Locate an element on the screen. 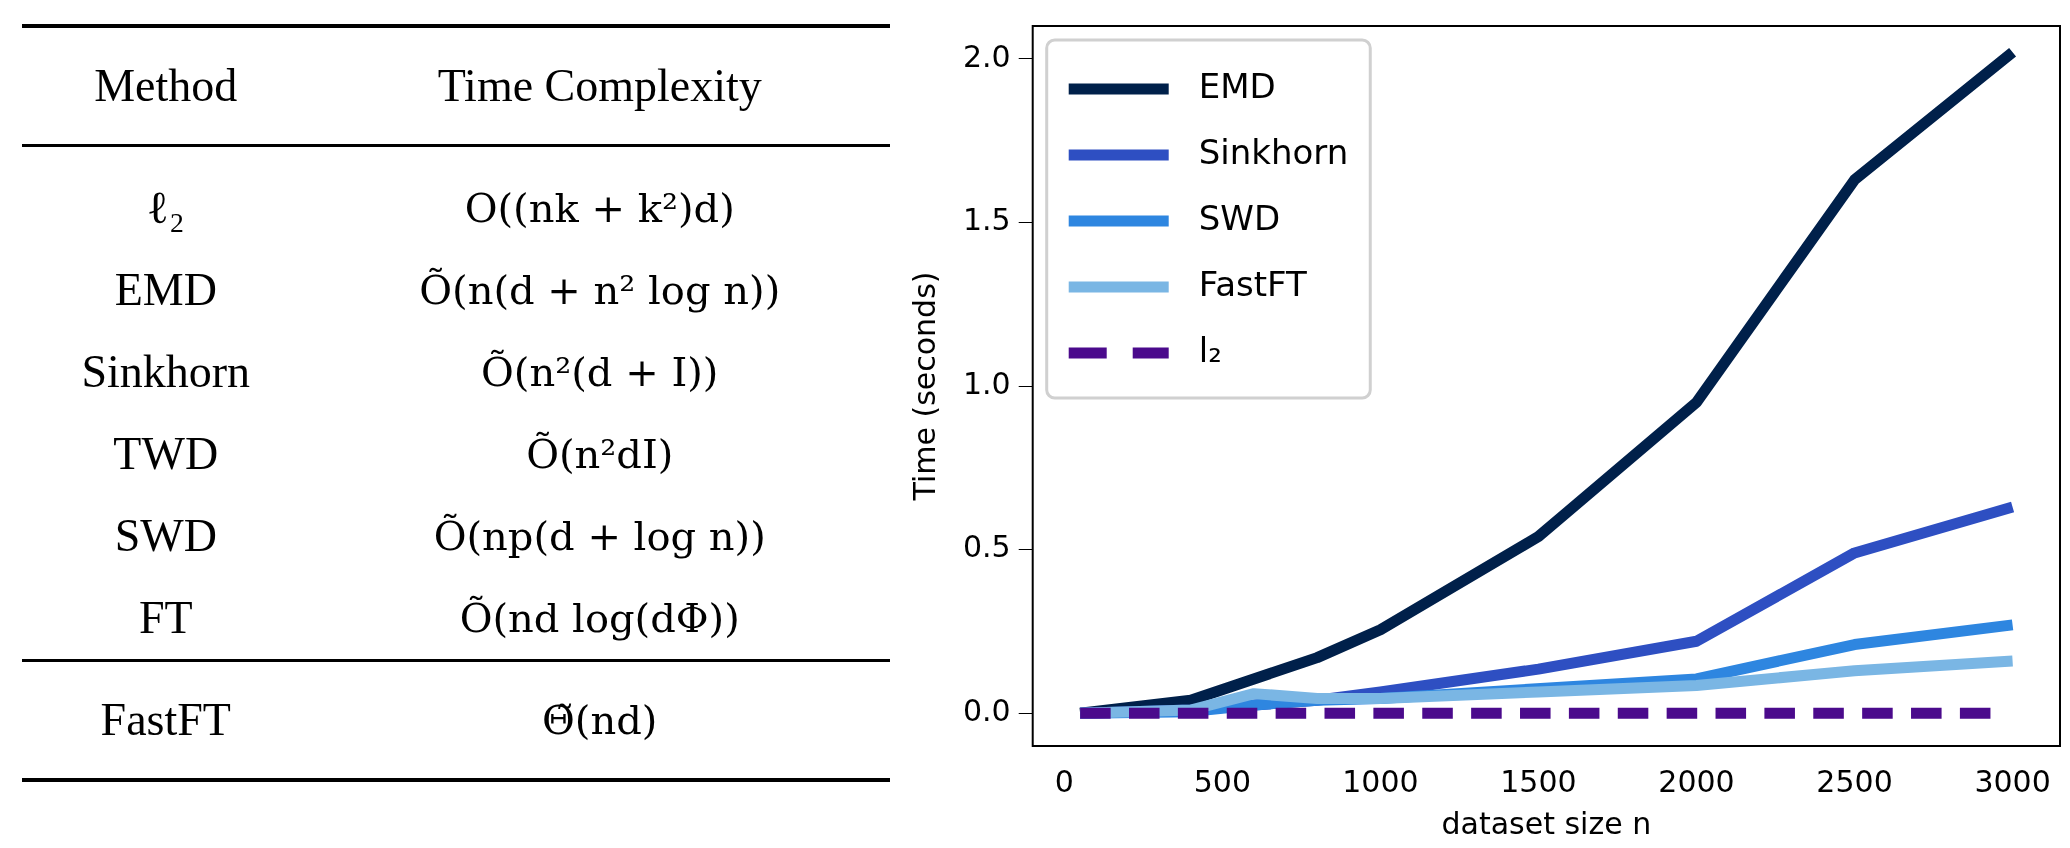 The height and width of the screenshot is (848, 2070). text: Sinkhorn is located at coordinates (166, 372).